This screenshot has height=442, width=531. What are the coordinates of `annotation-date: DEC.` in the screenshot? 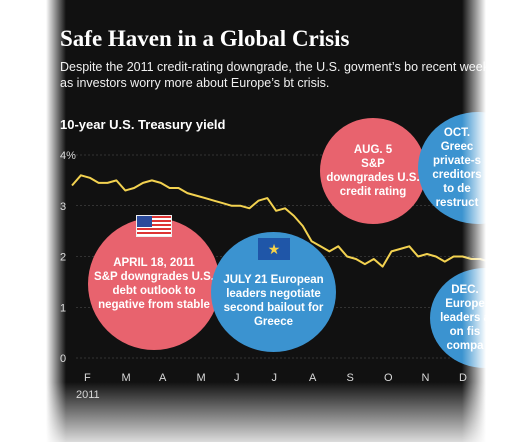 It's located at (465, 290).